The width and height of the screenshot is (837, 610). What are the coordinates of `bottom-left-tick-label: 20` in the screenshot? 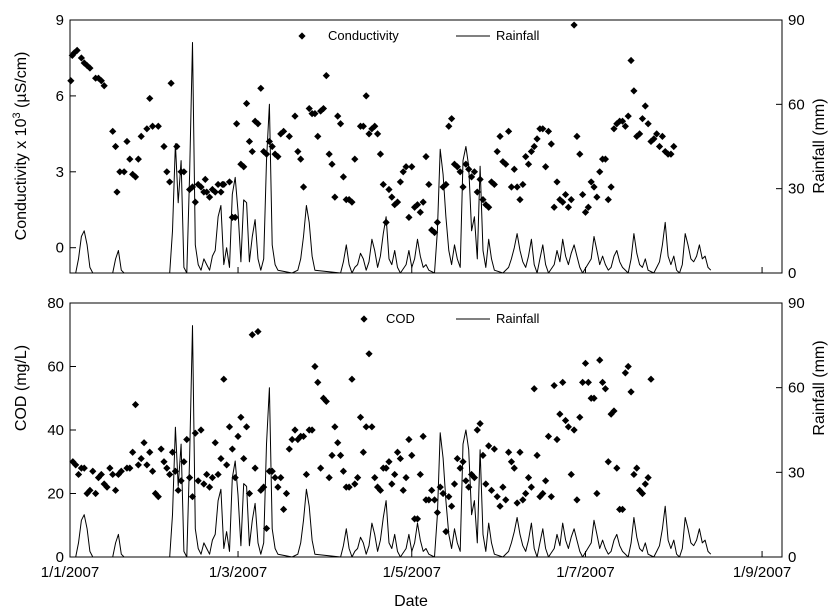 It's located at (55, 494).